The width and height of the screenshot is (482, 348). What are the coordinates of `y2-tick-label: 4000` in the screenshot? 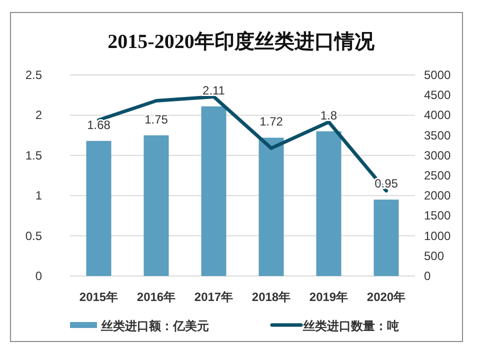 It's located at (438, 115).